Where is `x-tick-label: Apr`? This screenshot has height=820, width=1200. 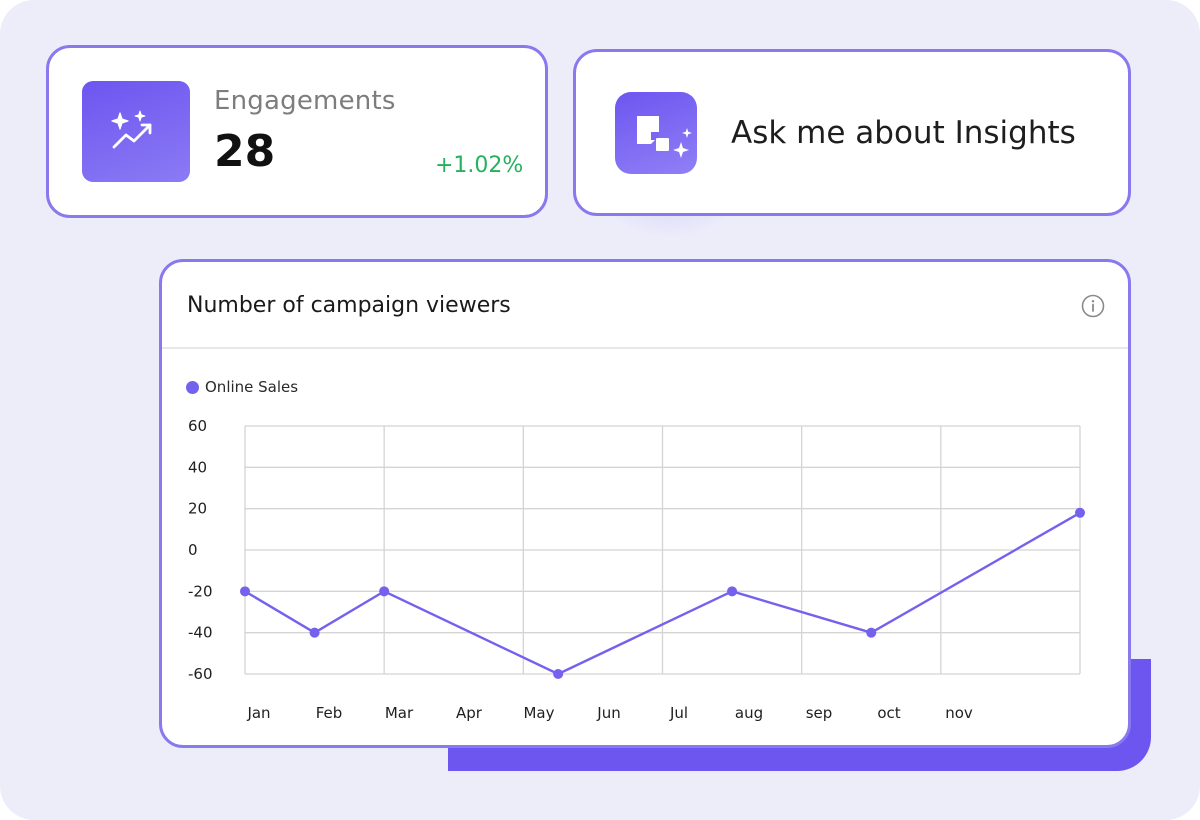
x-tick-label: Apr is located at coordinates (469, 713).